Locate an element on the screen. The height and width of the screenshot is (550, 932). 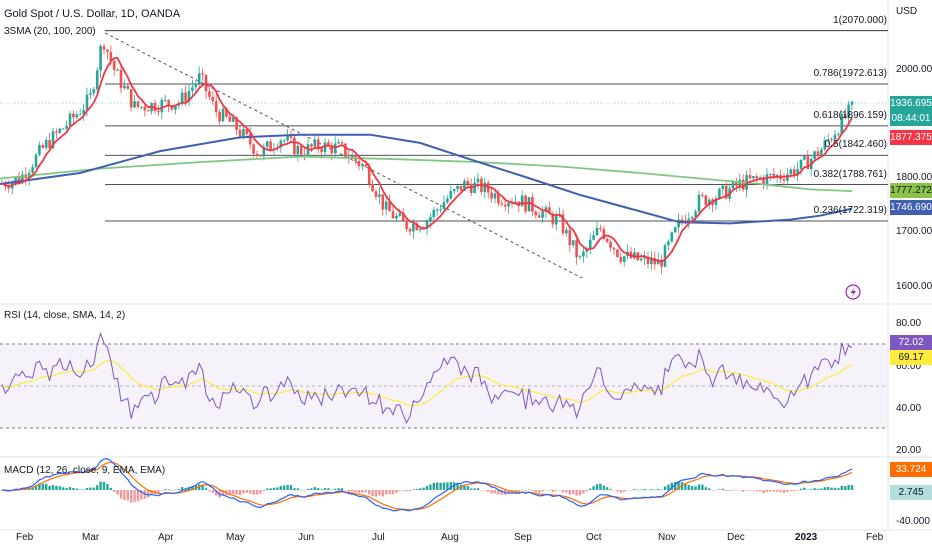
lightning-icon is located at coordinates (853, 292).